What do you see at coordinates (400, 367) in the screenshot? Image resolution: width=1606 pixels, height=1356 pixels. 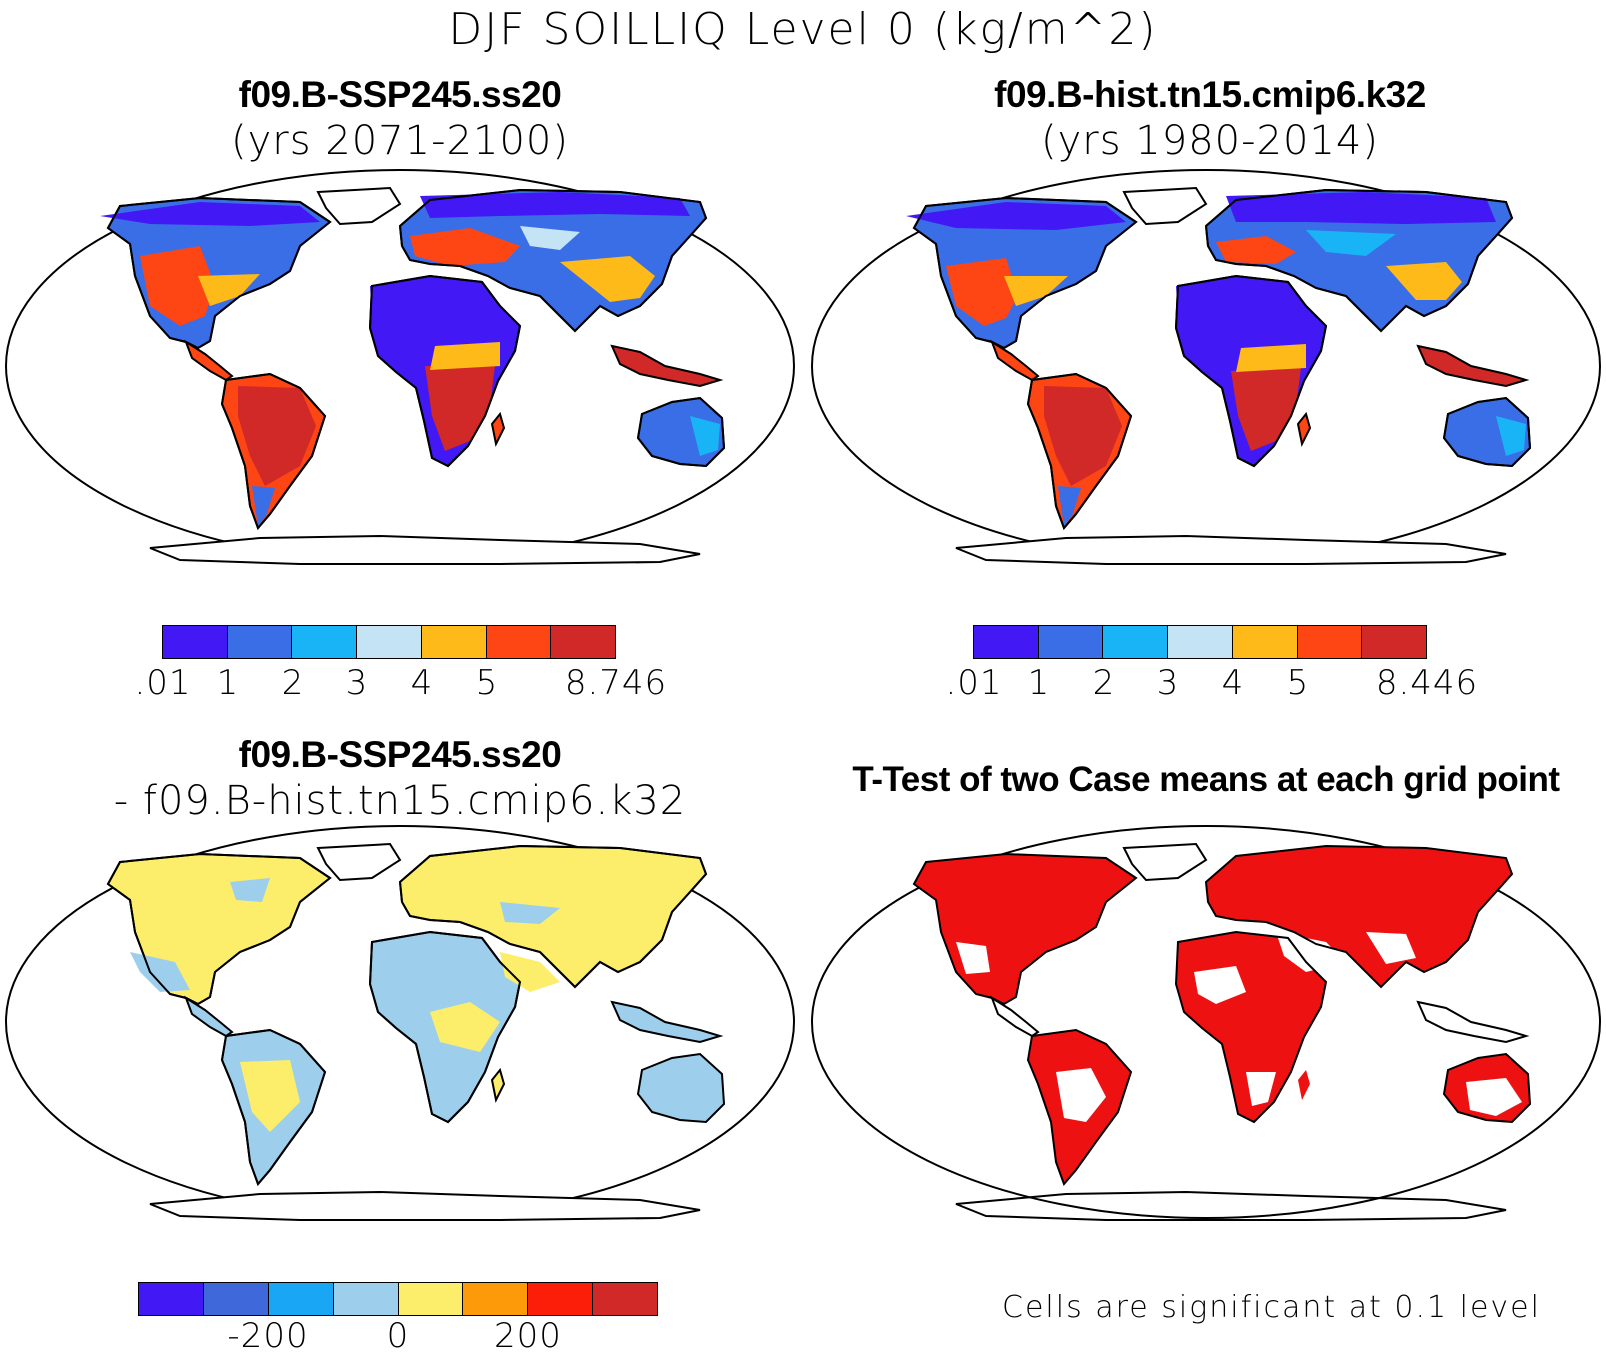 I see `map-top-left` at bounding box center [400, 367].